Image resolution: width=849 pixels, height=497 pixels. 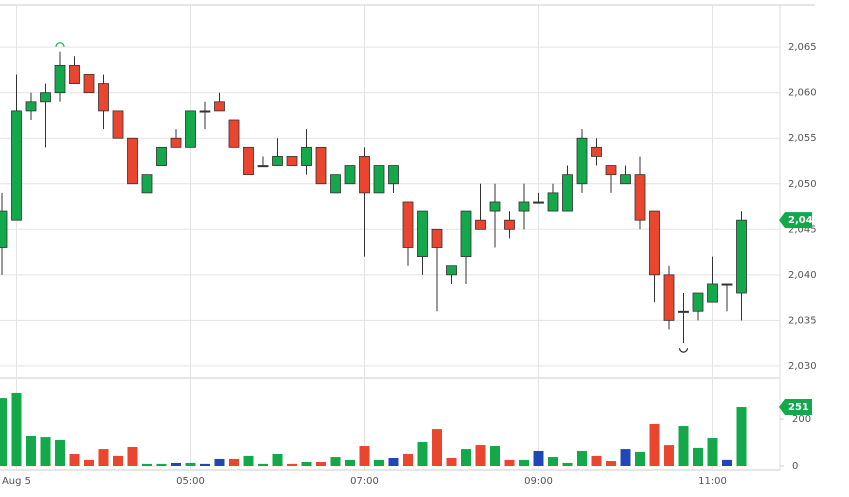 I want to click on badge-label: 251, so click(x=798, y=407).